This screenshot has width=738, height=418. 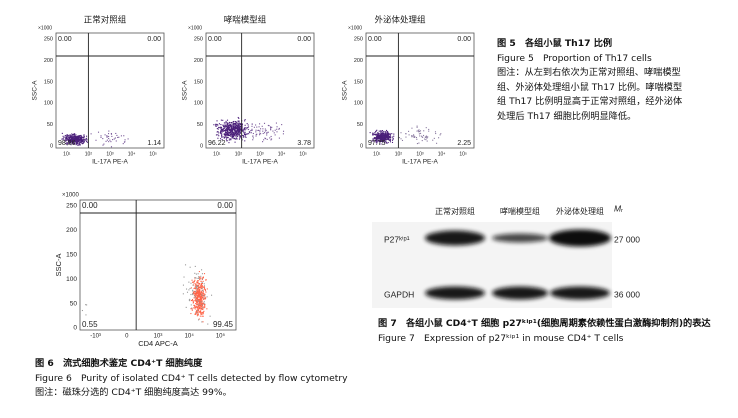 What do you see at coordinates (198, 61) in the screenshot?
I see `y-tick-label: 200` at bounding box center [198, 61].